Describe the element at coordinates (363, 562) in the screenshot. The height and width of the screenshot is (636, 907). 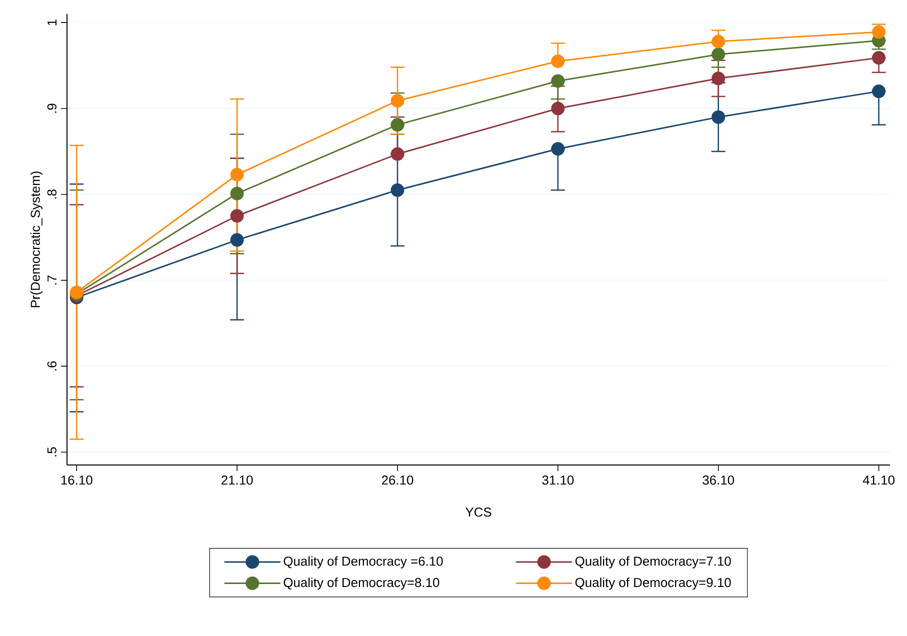
I see `legend-label: Quality of Democracy =6.10` at that location.